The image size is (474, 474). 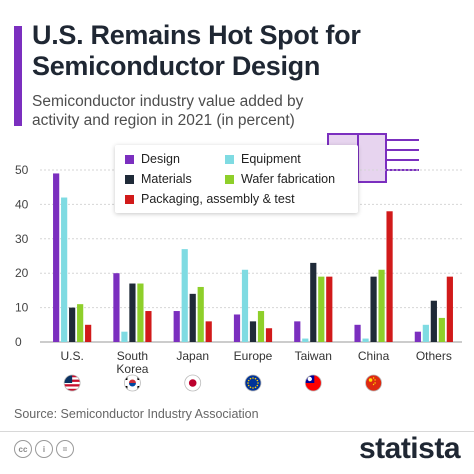 What do you see at coordinates (22, 308) in the screenshot?
I see `y-tick-label: 10` at bounding box center [22, 308].